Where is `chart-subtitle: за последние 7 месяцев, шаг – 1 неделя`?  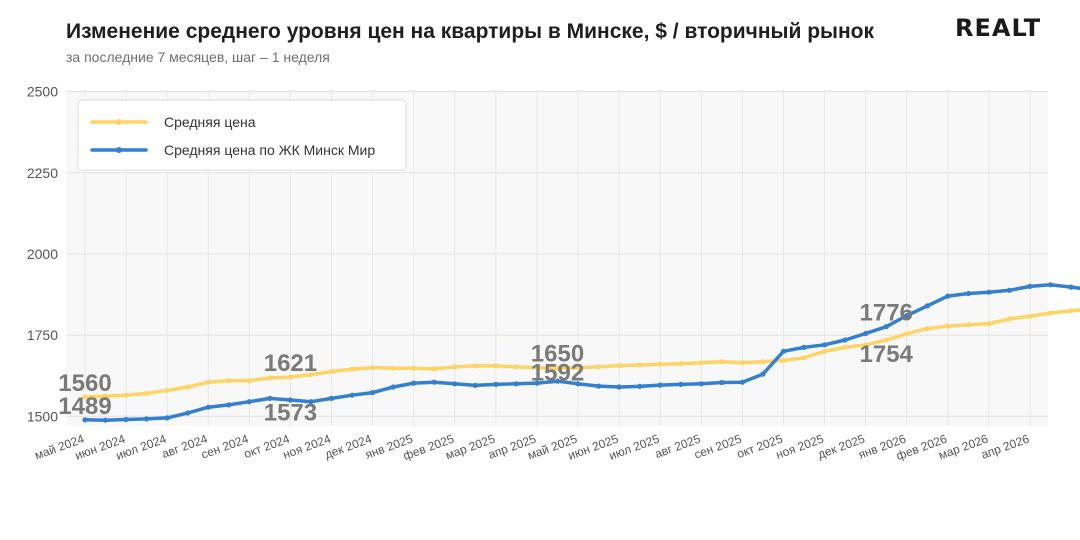 chart-subtitle: за последние 7 месяцев, шаг – 1 неделя is located at coordinates (198, 57).